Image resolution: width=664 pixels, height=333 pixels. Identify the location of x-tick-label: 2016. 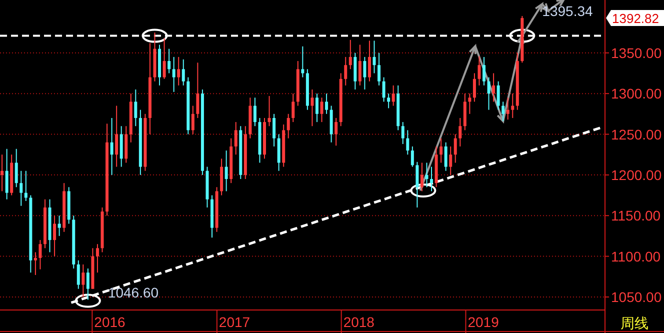
(110, 322).